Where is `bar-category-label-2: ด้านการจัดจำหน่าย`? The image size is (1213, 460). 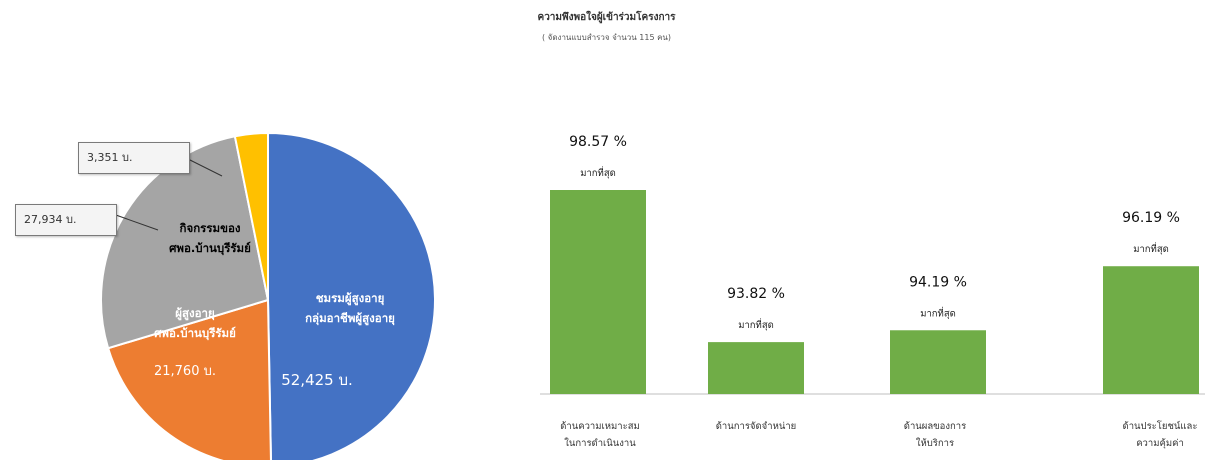
bar-category-label-2: ด้านการจัดจำหน่าย is located at coordinates (756, 426).